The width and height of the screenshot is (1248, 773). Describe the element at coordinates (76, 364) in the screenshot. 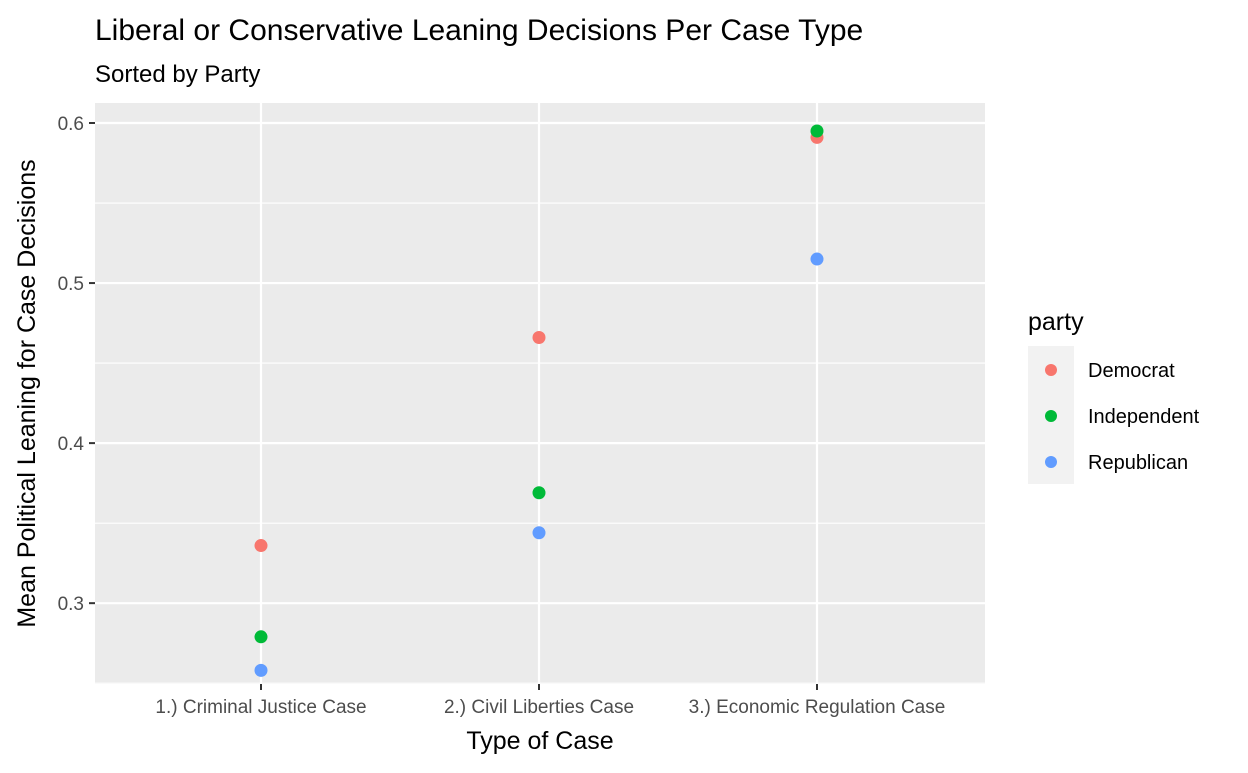

I see `y-axis: 0.3 0.4 0.5 0.6` at that location.